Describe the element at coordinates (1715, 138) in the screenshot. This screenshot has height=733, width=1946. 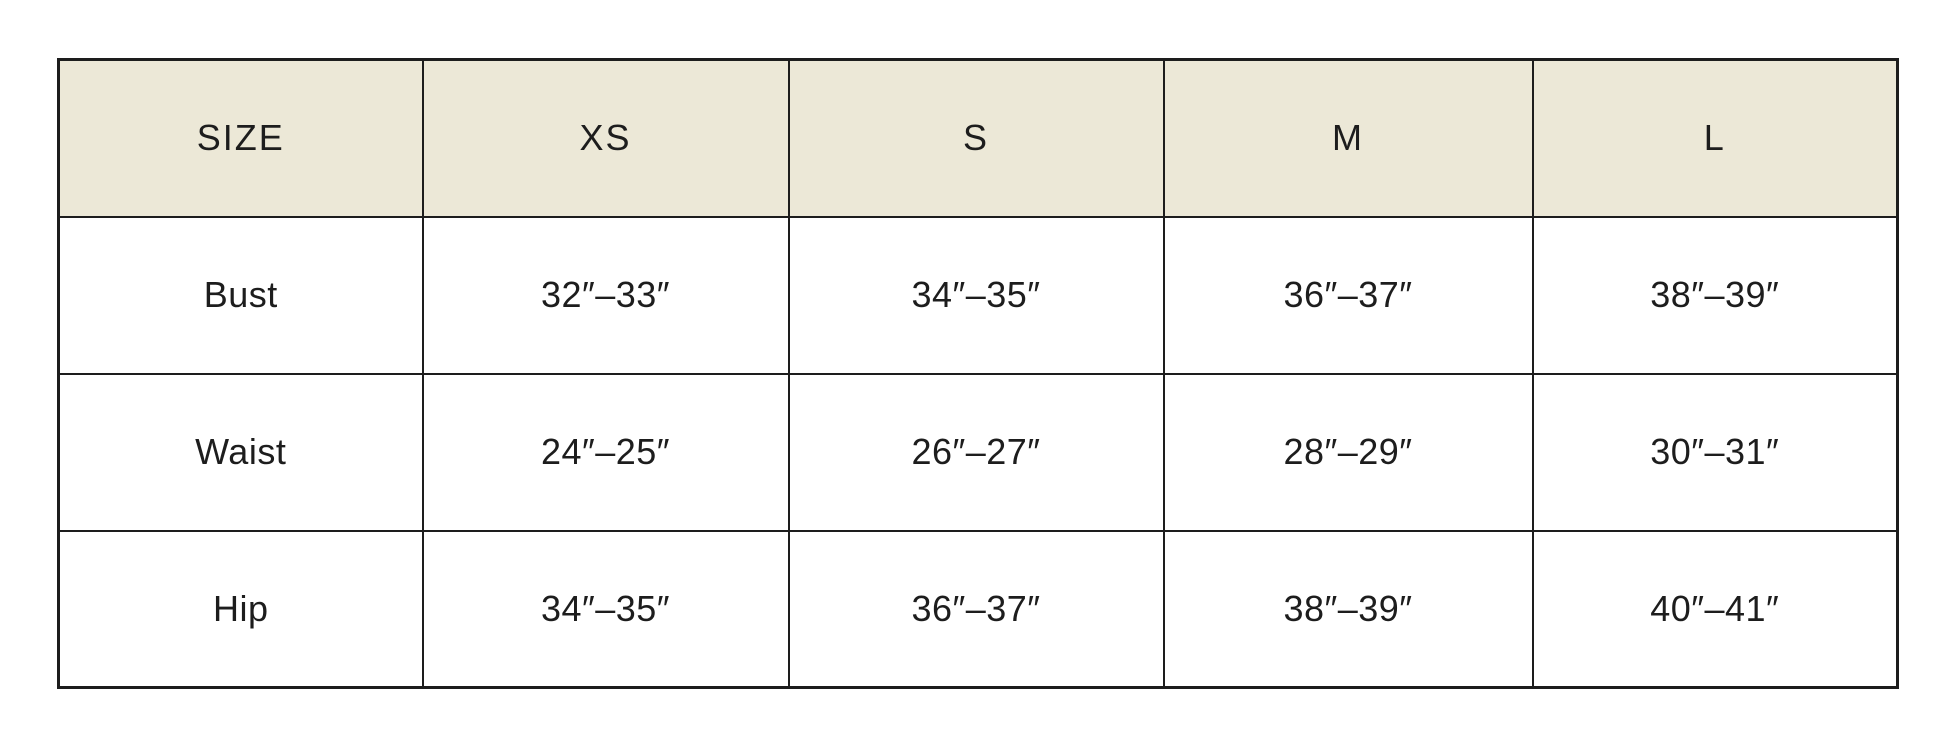
I see `header-cell-l: L` at that location.